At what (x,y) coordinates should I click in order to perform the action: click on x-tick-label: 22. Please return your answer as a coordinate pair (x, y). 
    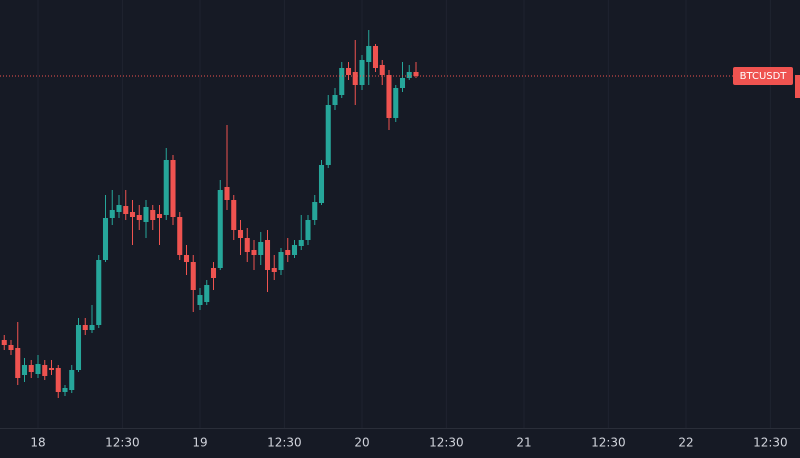
    Looking at the image, I should click on (685, 443).